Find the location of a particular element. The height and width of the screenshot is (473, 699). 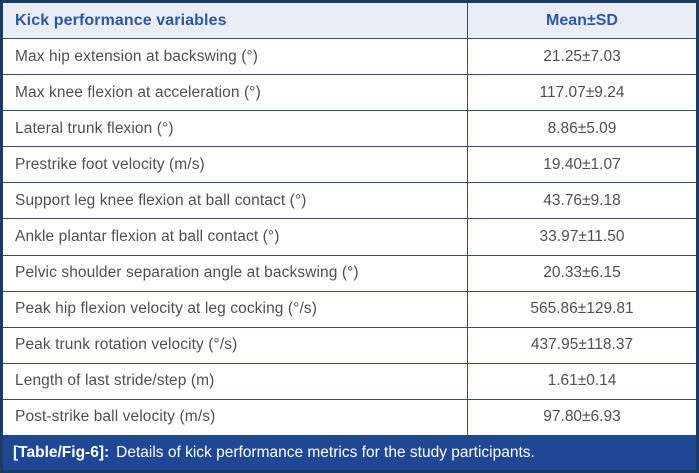

value-cell: 117.07±9.24 is located at coordinates (581, 93).